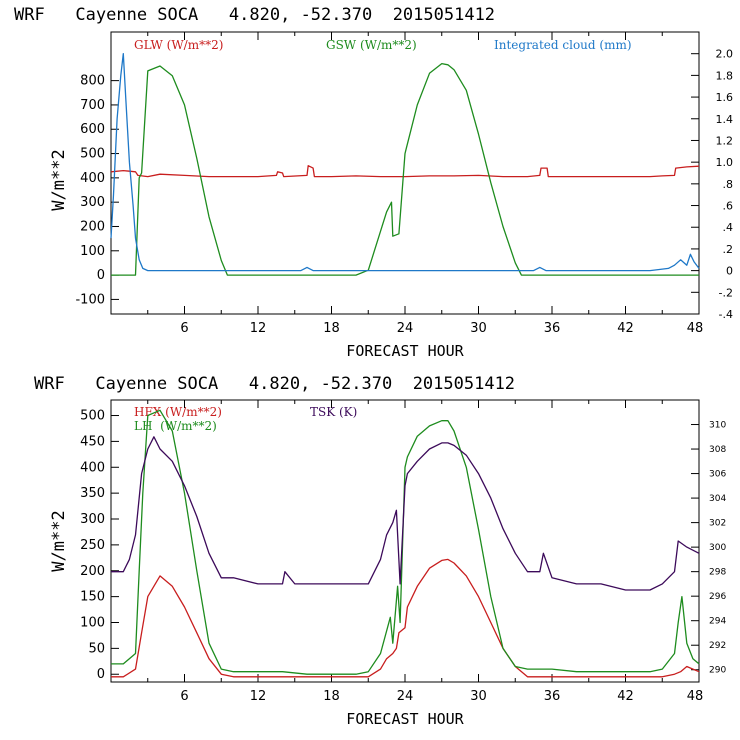  Describe the element at coordinates (728, 206) in the screenshot. I see `y2-tick-label: .6` at that location.